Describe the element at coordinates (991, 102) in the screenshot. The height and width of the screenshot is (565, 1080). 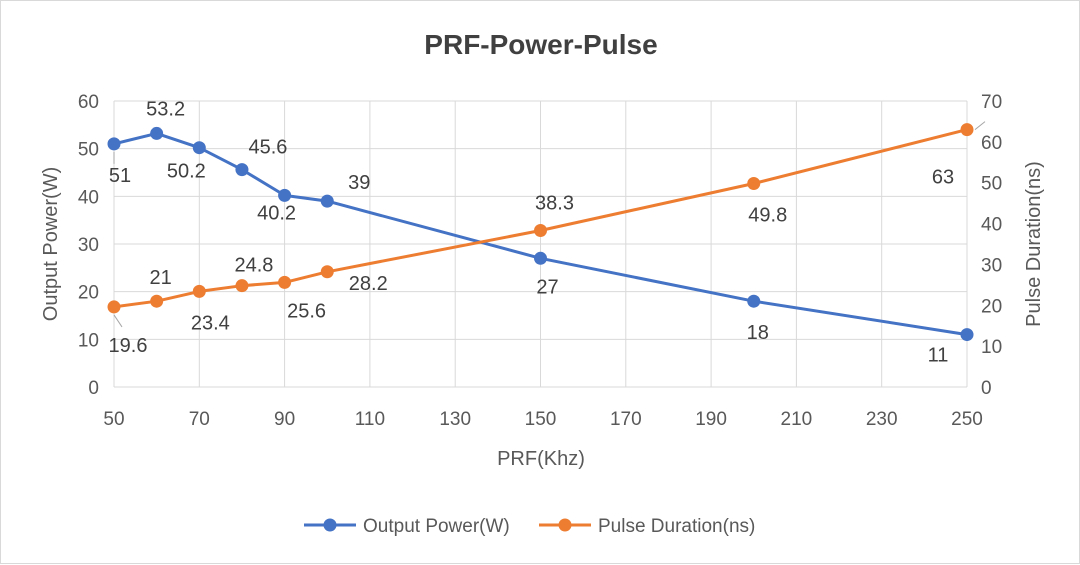
I see `y-right-tick-label: 70` at that location.